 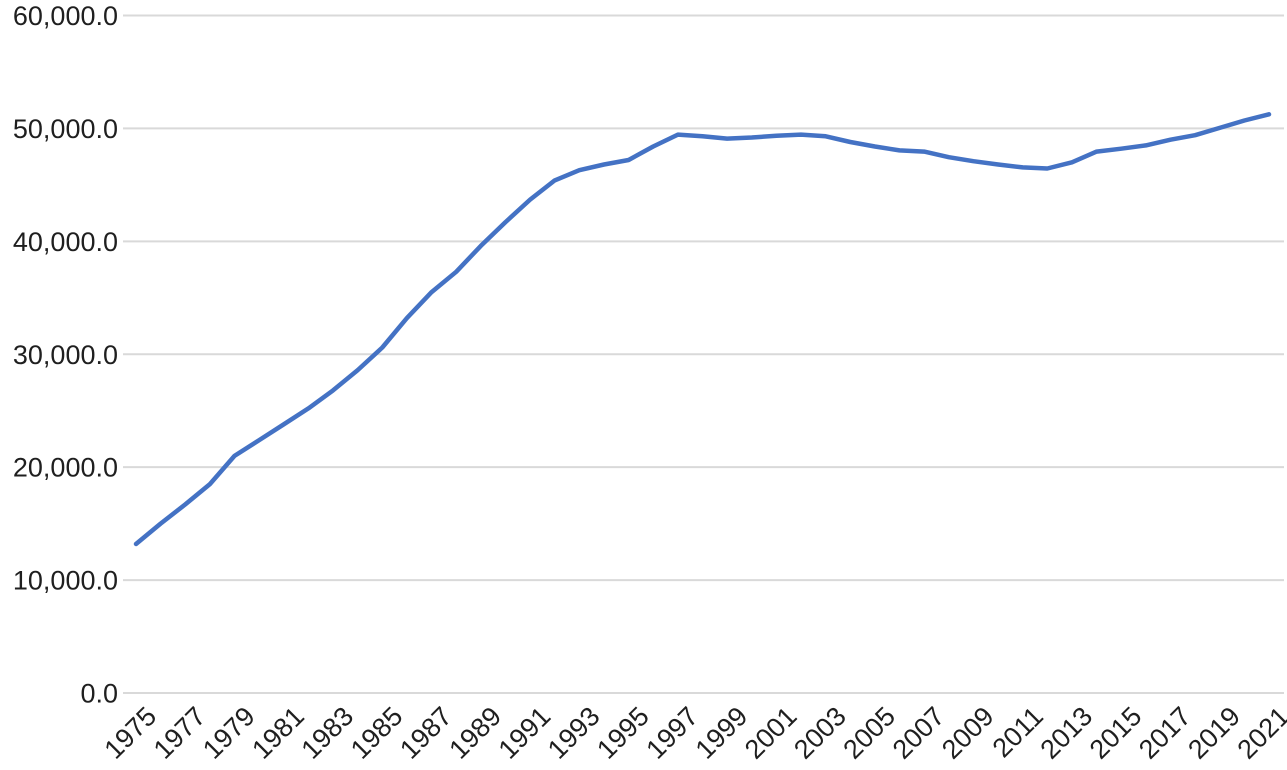 I want to click on x-axis-tick-label: 1981, so click(x=278, y=733).